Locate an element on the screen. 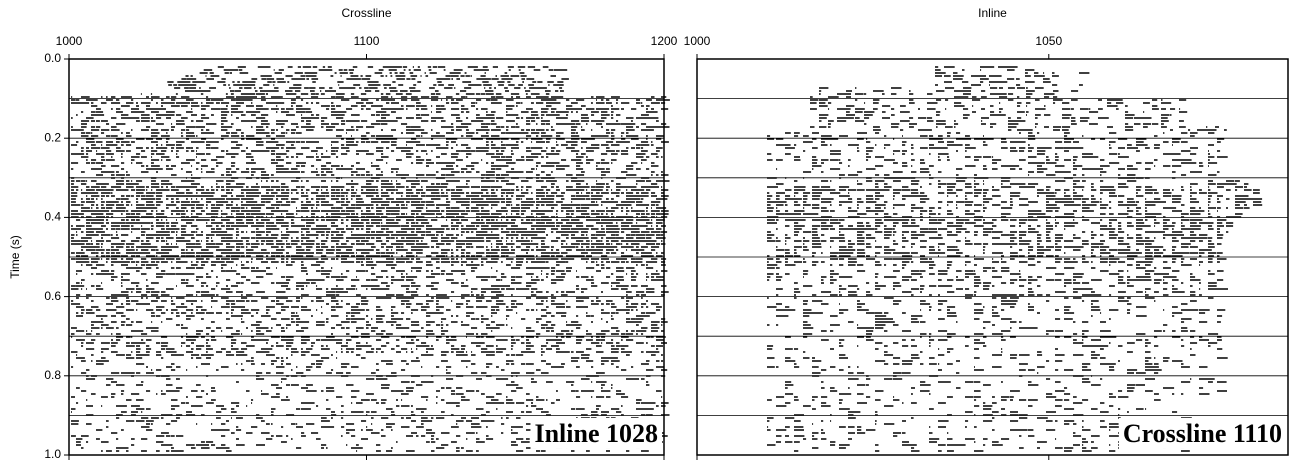 The image size is (1294, 465). x-tick-label: 1050 is located at coordinates (1048, 41).